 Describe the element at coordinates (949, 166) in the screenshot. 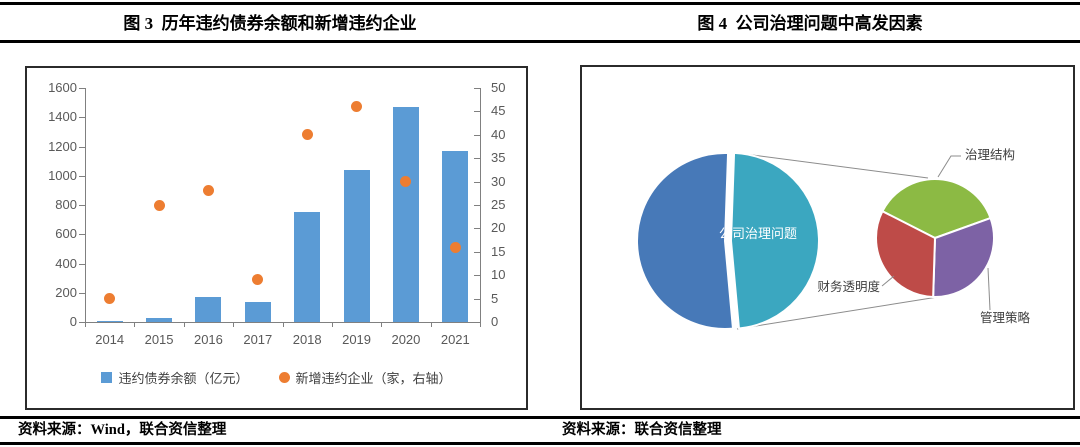

I see `leader-line-governance-structure` at that location.